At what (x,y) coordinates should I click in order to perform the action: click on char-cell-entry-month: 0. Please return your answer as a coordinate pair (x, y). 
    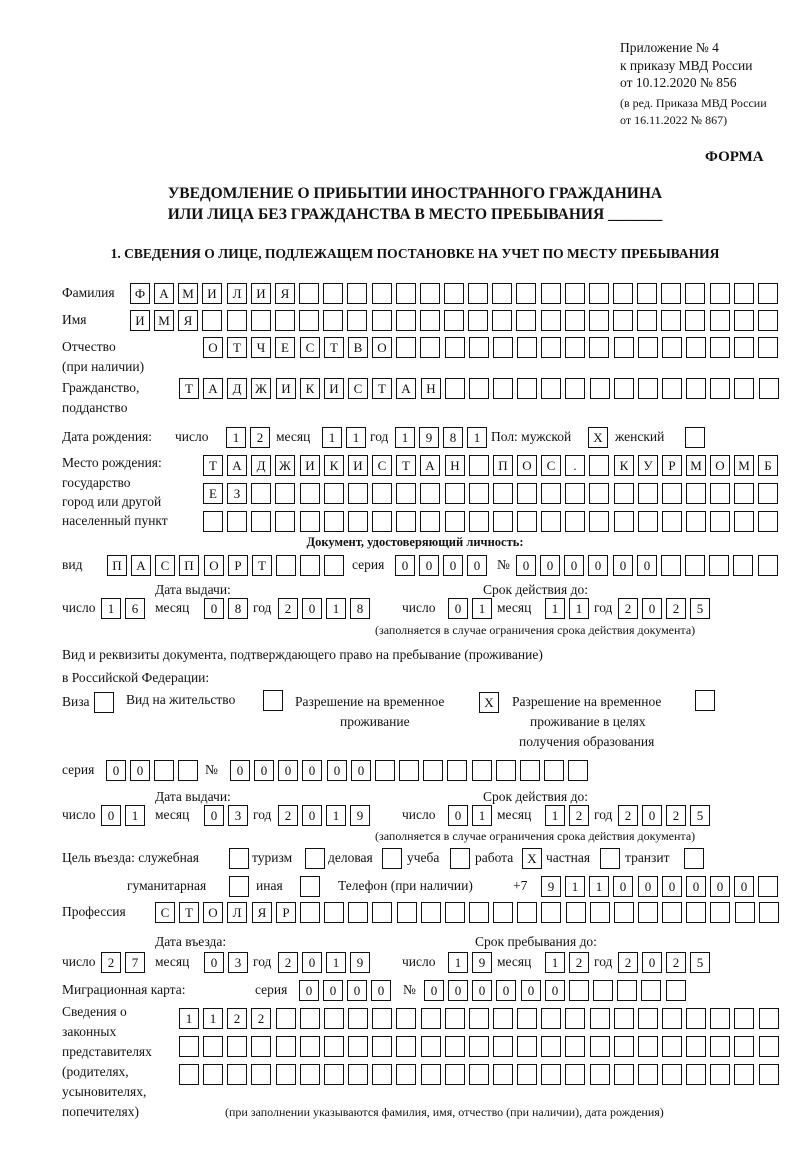
    Looking at the image, I should click on (214, 962).